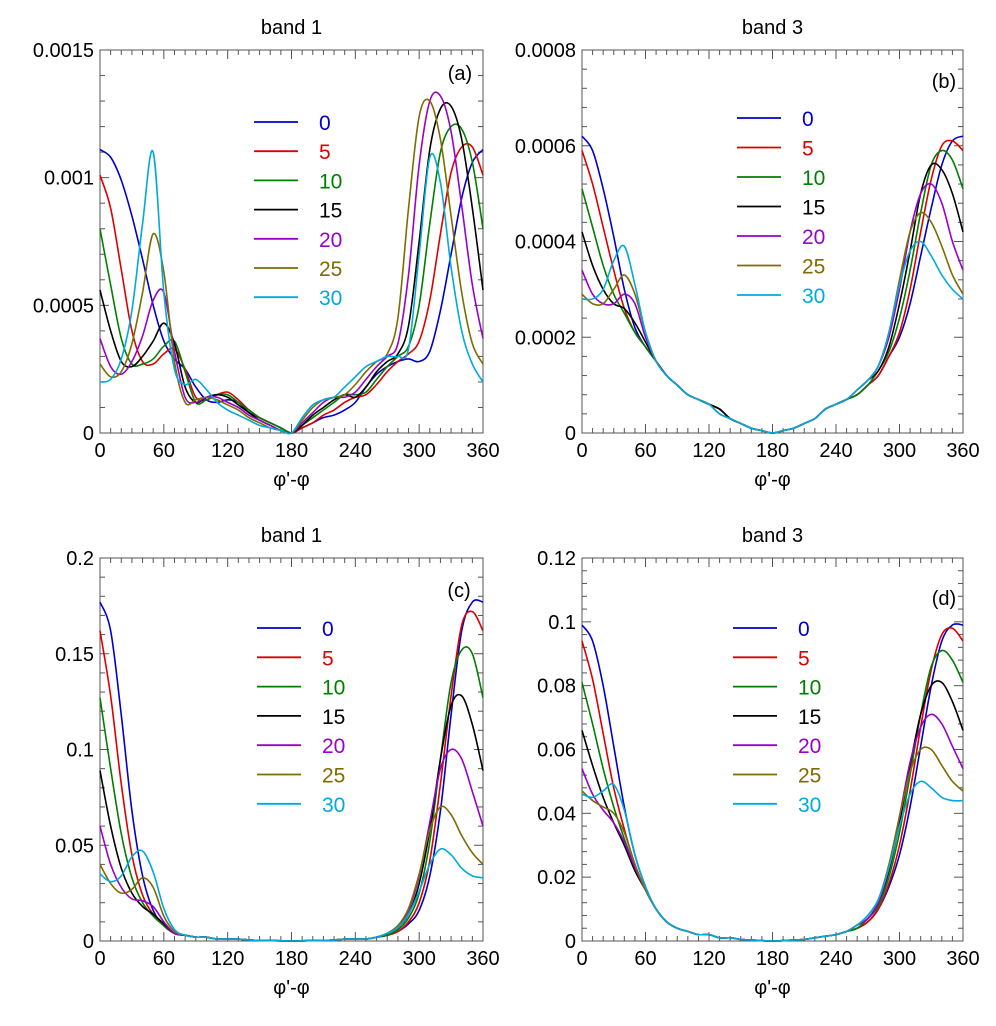  What do you see at coordinates (63, 51) in the screenshot?
I see `y-tick-label: 0.0015` at bounding box center [63, 51].